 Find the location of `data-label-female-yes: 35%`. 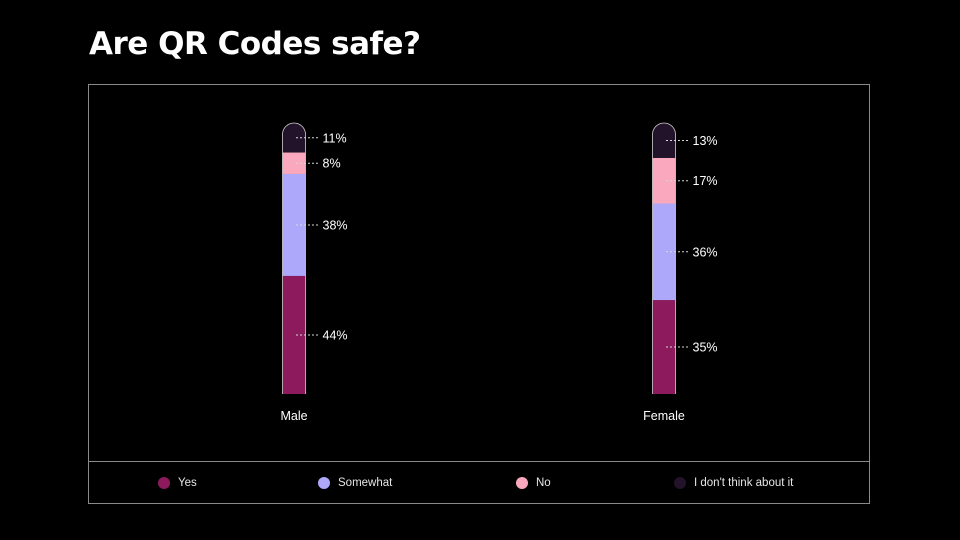

data-label-female-yes: 35% is located at coordinates (705, 348).